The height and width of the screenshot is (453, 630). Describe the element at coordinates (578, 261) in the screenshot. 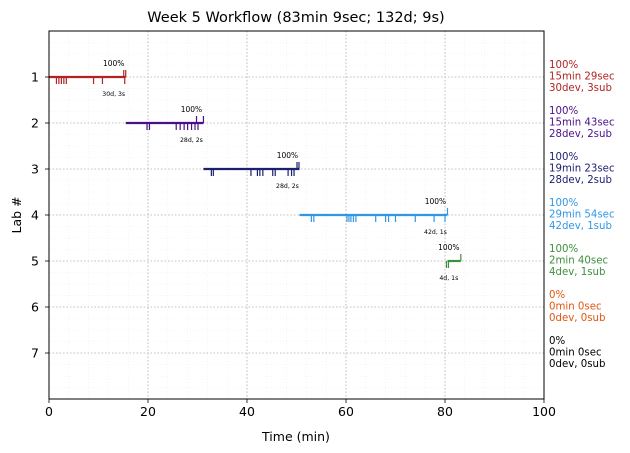

I see `lab-summary-line: 2min 40sec` at that location.